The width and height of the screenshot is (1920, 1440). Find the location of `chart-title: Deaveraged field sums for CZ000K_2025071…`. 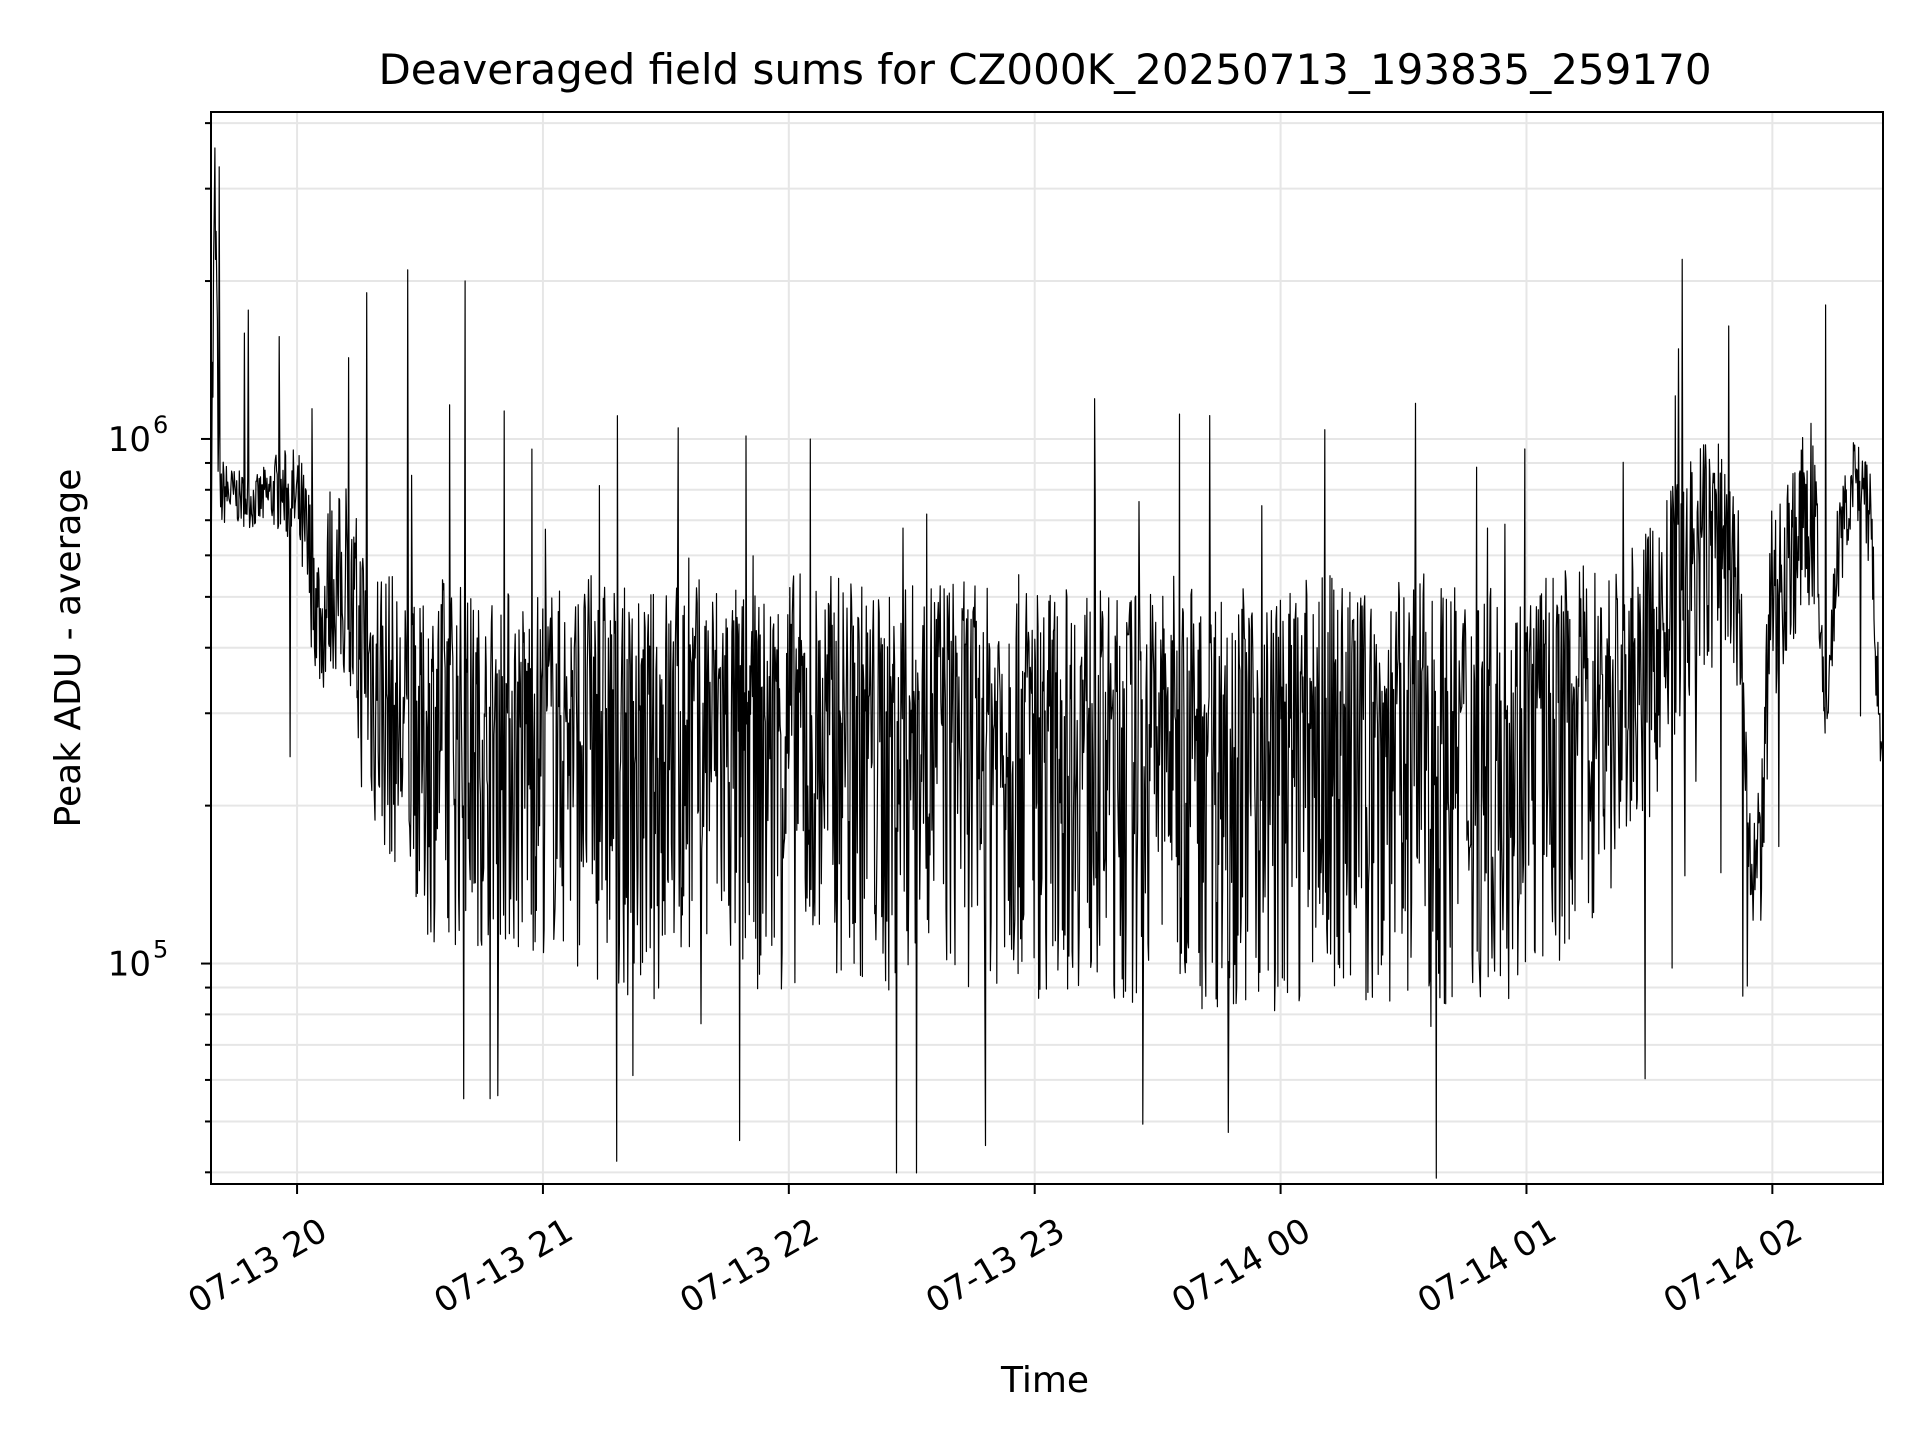

chart-title: Deaveraged field sums for CZ000K_2025071… is located at coordinates (1044, 69).